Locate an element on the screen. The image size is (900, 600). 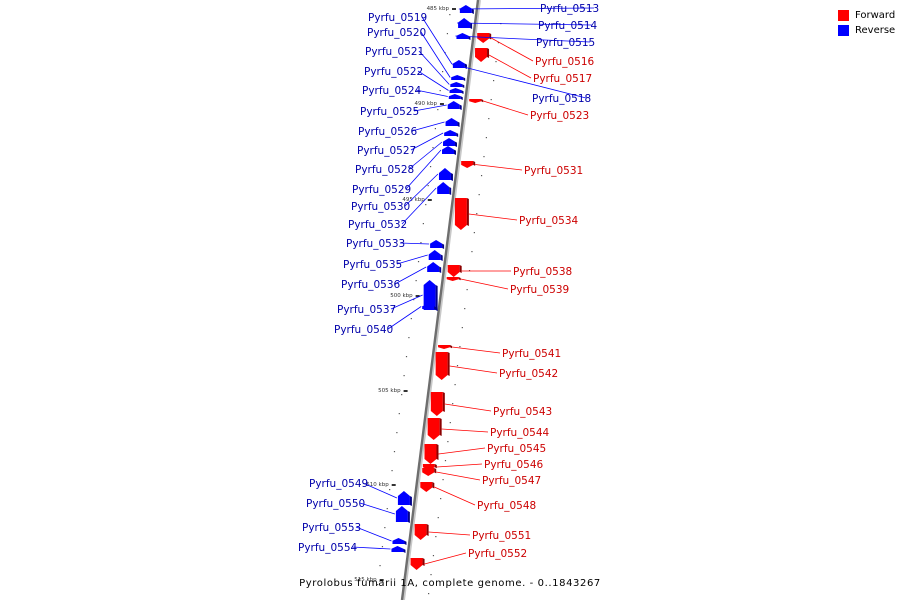
gene-label: Pyrfu_0550 is located at coordinates (335, 504).